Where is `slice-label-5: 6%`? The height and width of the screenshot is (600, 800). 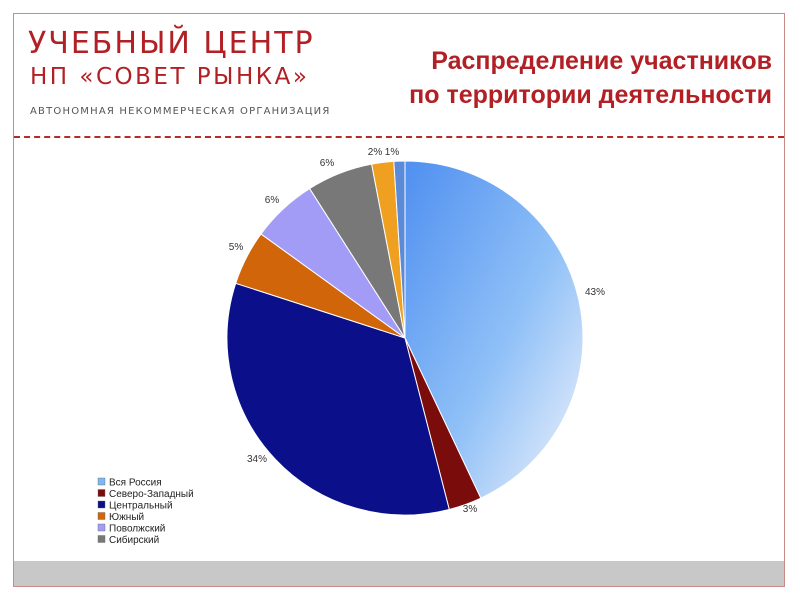
slice-label-5: 6% is located at coordinates (272, 200).